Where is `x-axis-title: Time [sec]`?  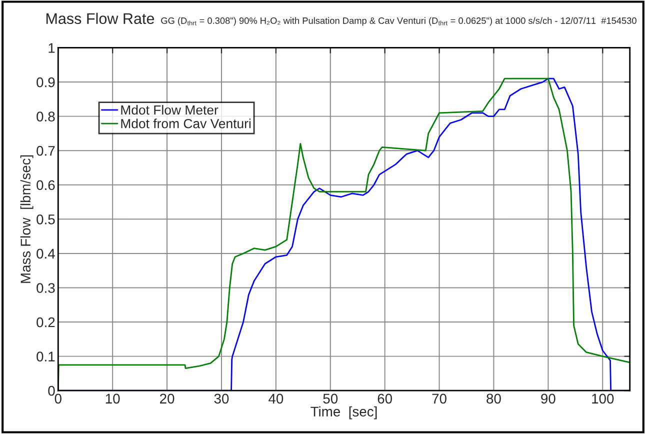 x-axis-title: Time [sec] is located at coordinates (343, 413).